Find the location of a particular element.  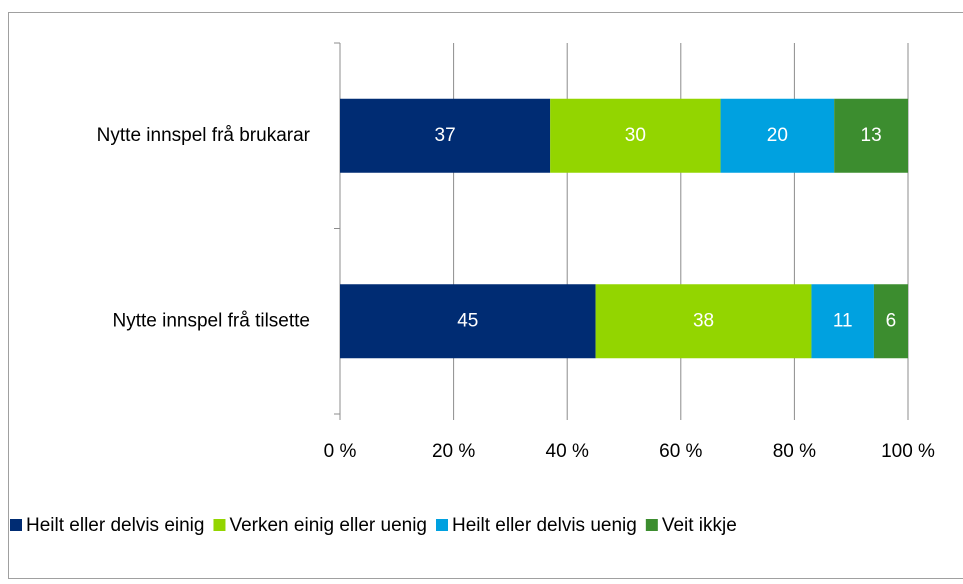

x-tick-label: 40 % is located at coordinates (567, 451).